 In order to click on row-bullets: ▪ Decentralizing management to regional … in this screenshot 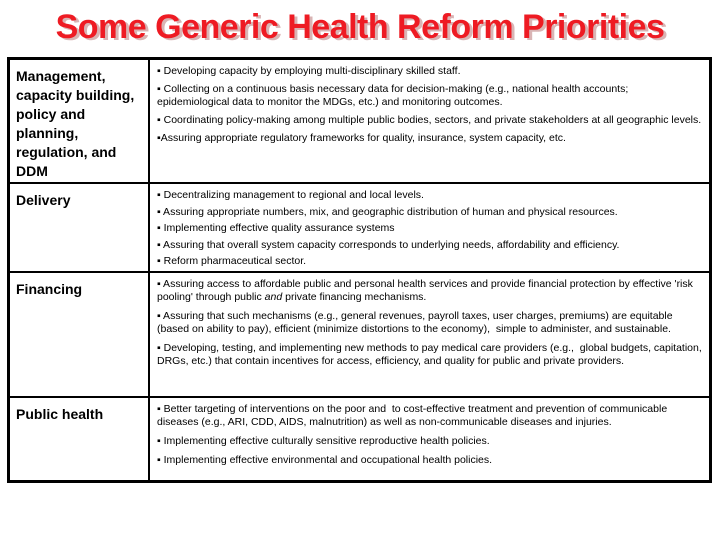, I will do `click(429, 227)`.